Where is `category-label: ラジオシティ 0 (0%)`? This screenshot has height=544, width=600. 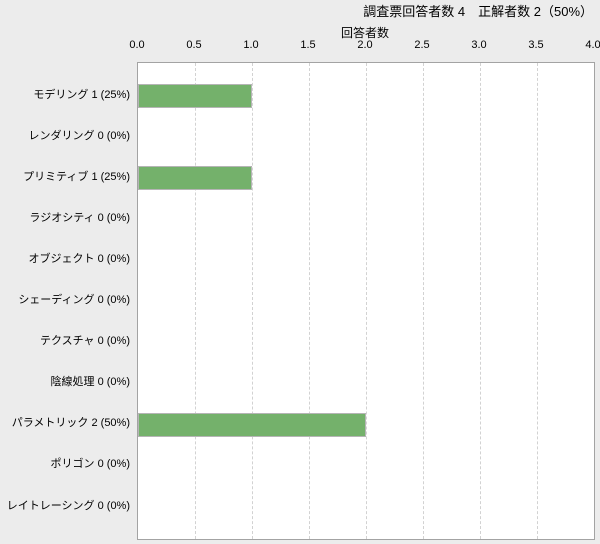 category-label: ラジオシティ 0 (0%) is located at coordinates (79, 217).